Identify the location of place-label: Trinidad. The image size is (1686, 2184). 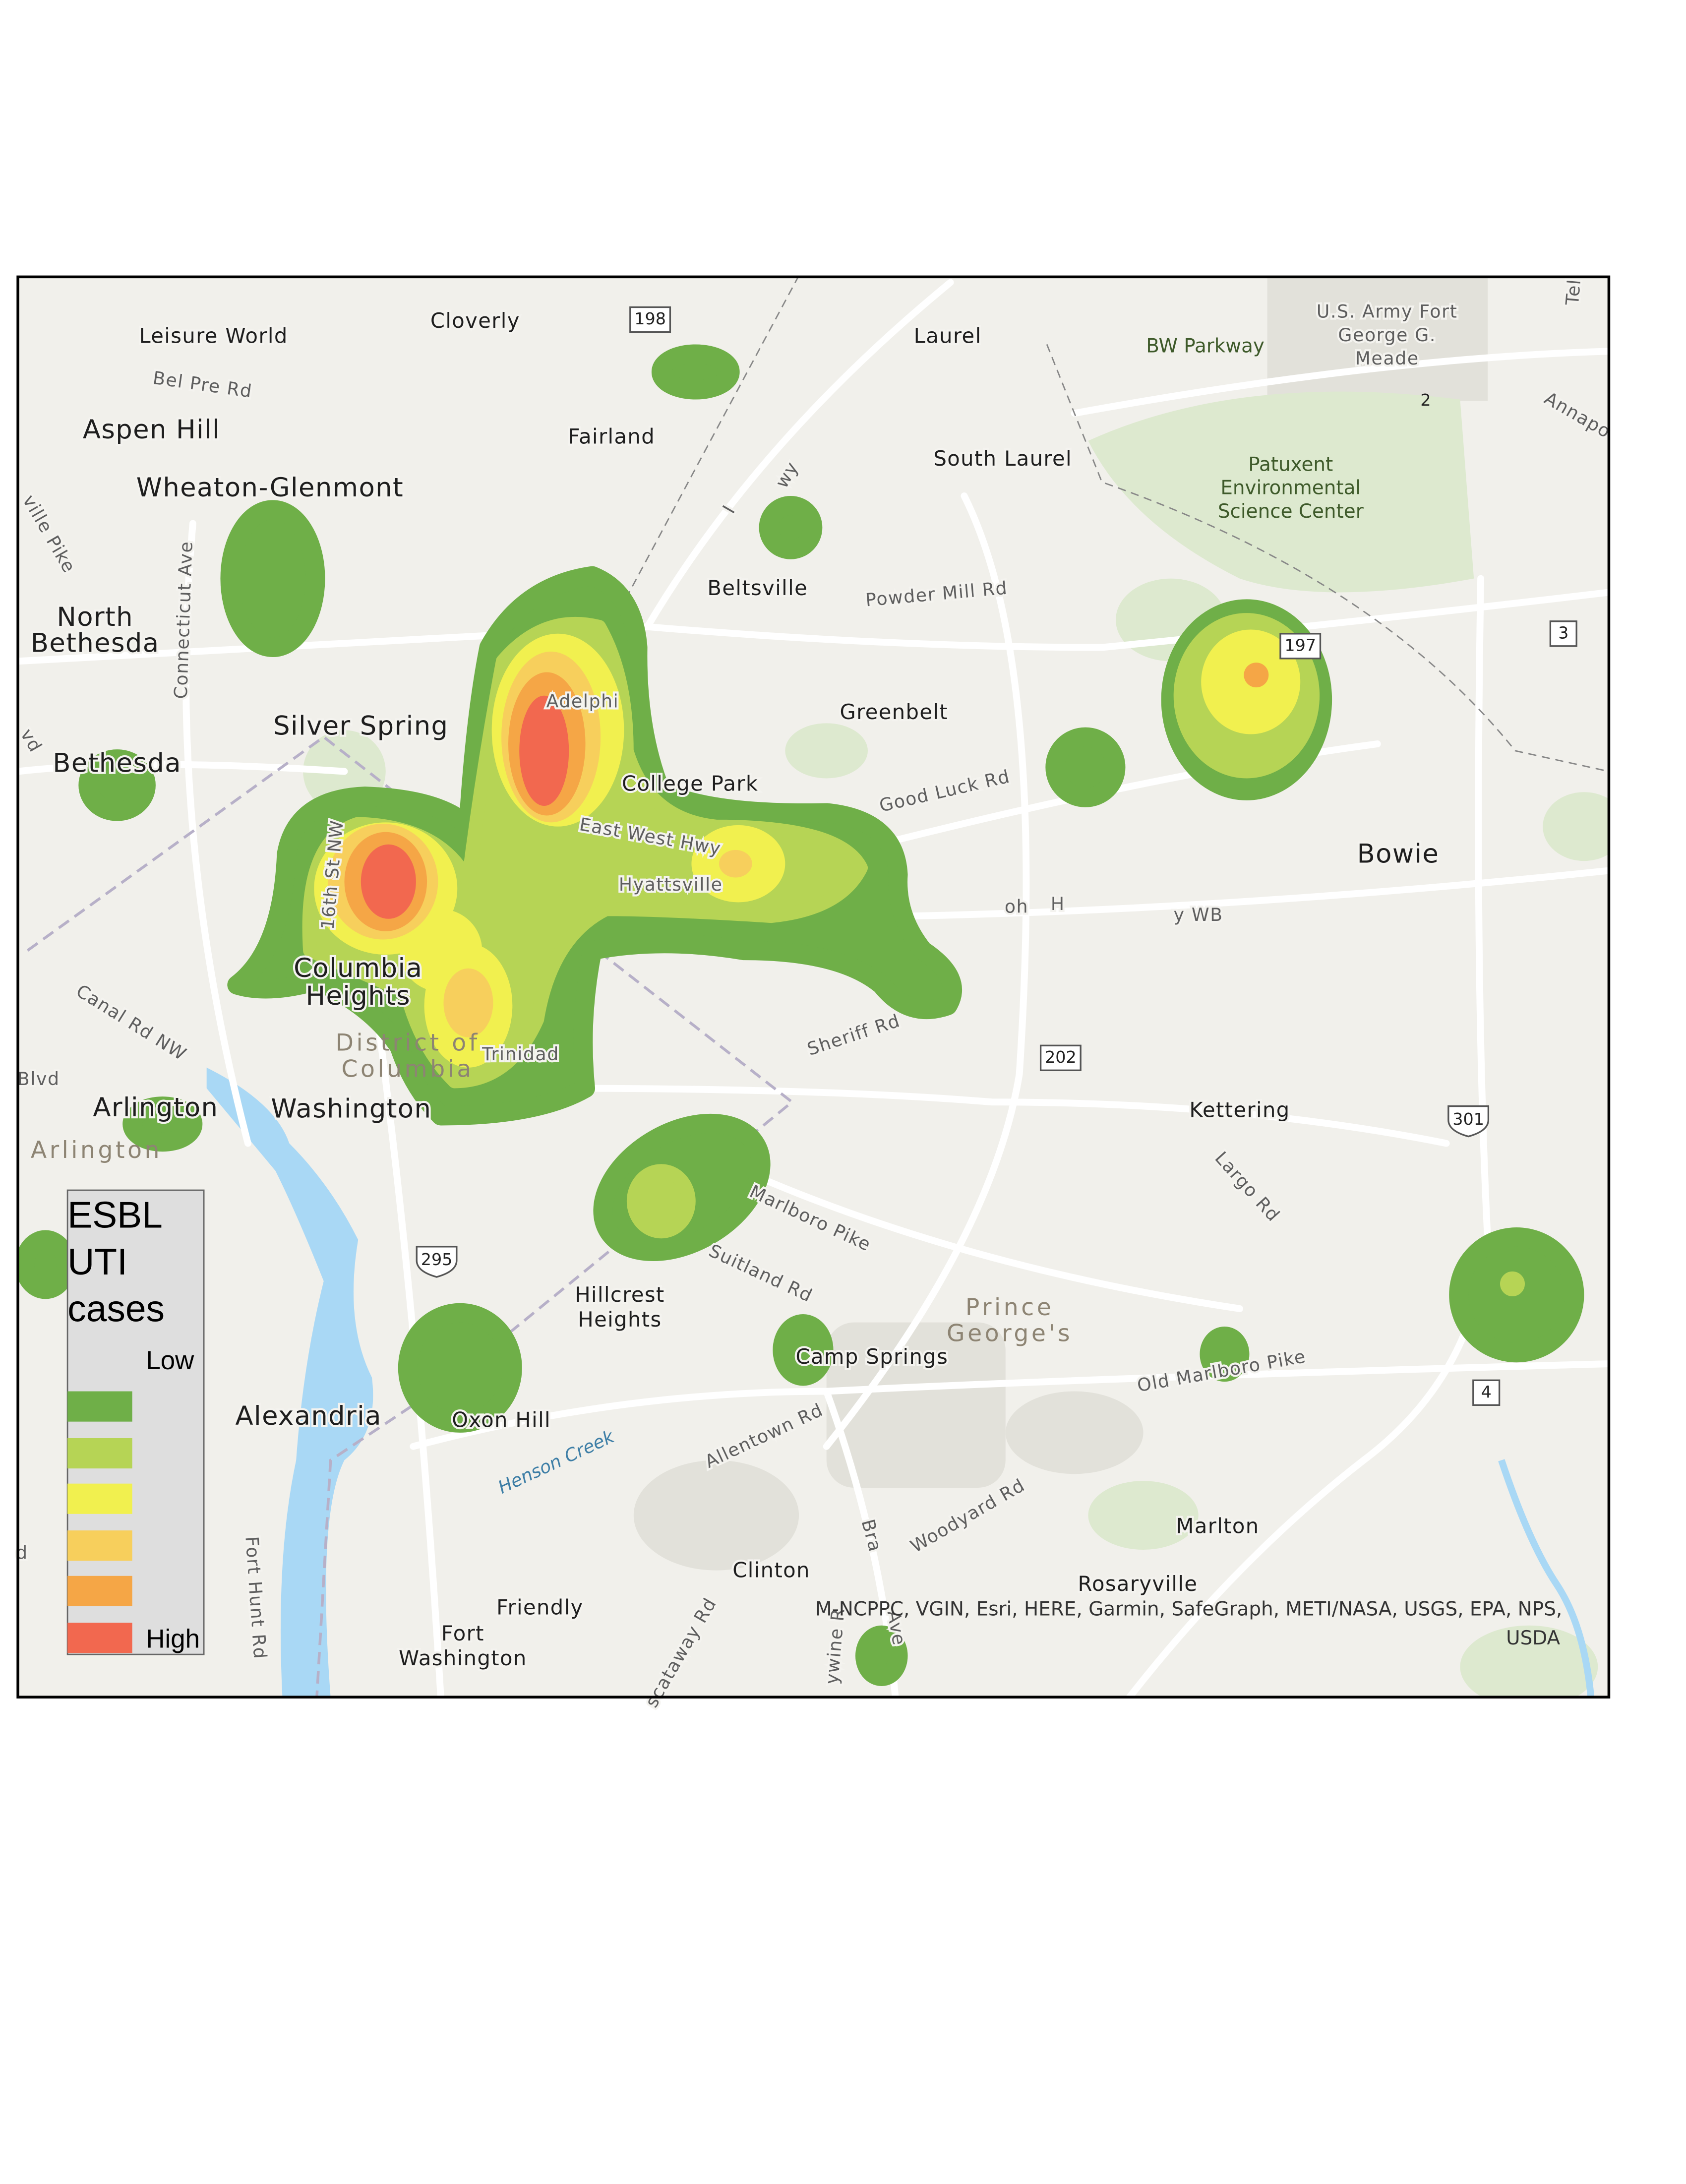
(521, 1054).